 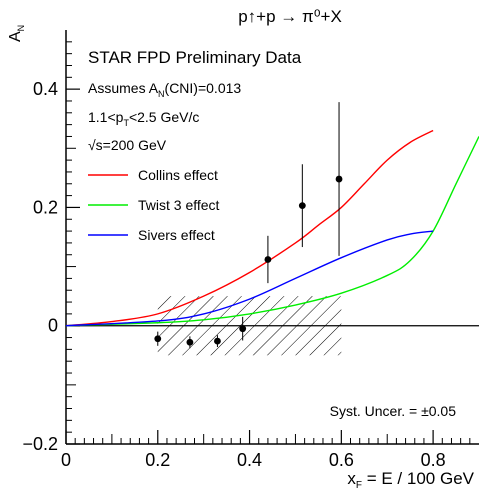 I want to click on x-axis-label: xF = E / 100 GeV, so click(x=410, y=478).